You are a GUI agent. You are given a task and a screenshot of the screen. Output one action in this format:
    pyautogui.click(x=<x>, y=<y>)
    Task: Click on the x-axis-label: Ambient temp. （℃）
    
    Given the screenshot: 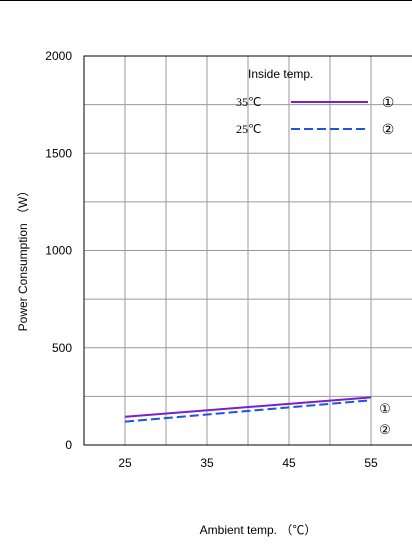 What is the action you would take?
    pyautogui.click(x=258, y=530)
    